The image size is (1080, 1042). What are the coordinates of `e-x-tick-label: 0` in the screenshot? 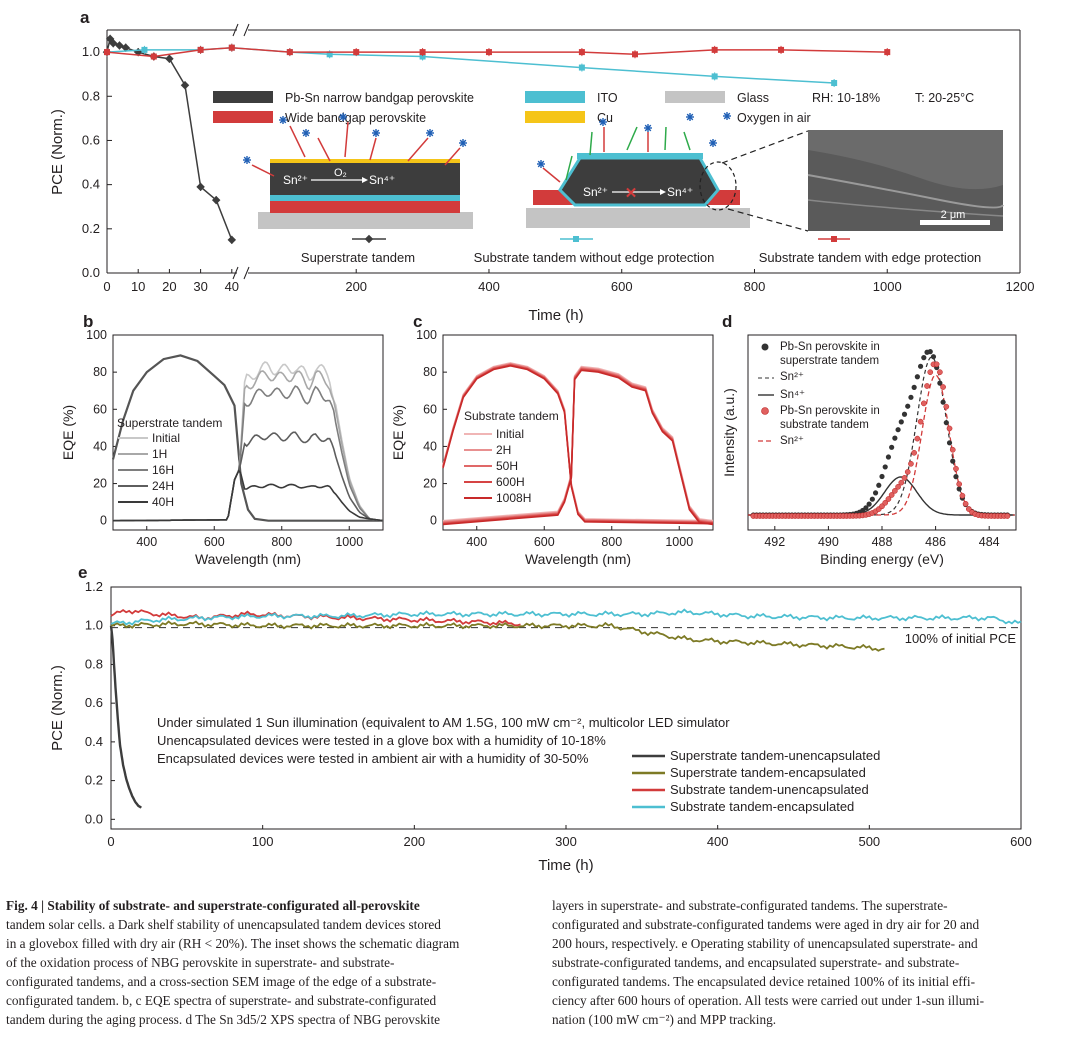 It's located at (110, 841).